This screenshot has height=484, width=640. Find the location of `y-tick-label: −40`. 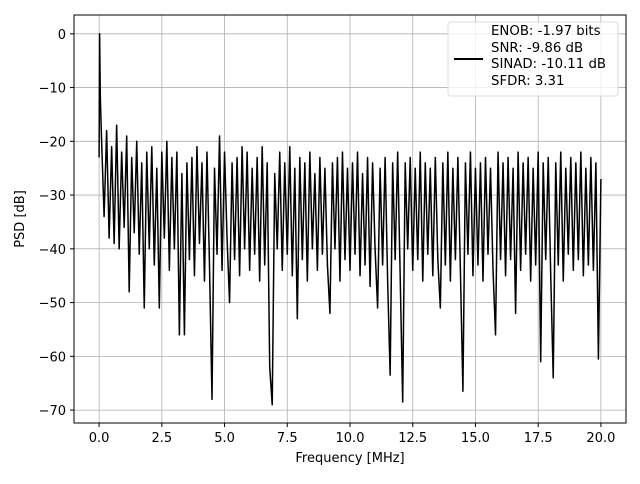

y-tick-label: −40 is located at coordinates (52, 250).